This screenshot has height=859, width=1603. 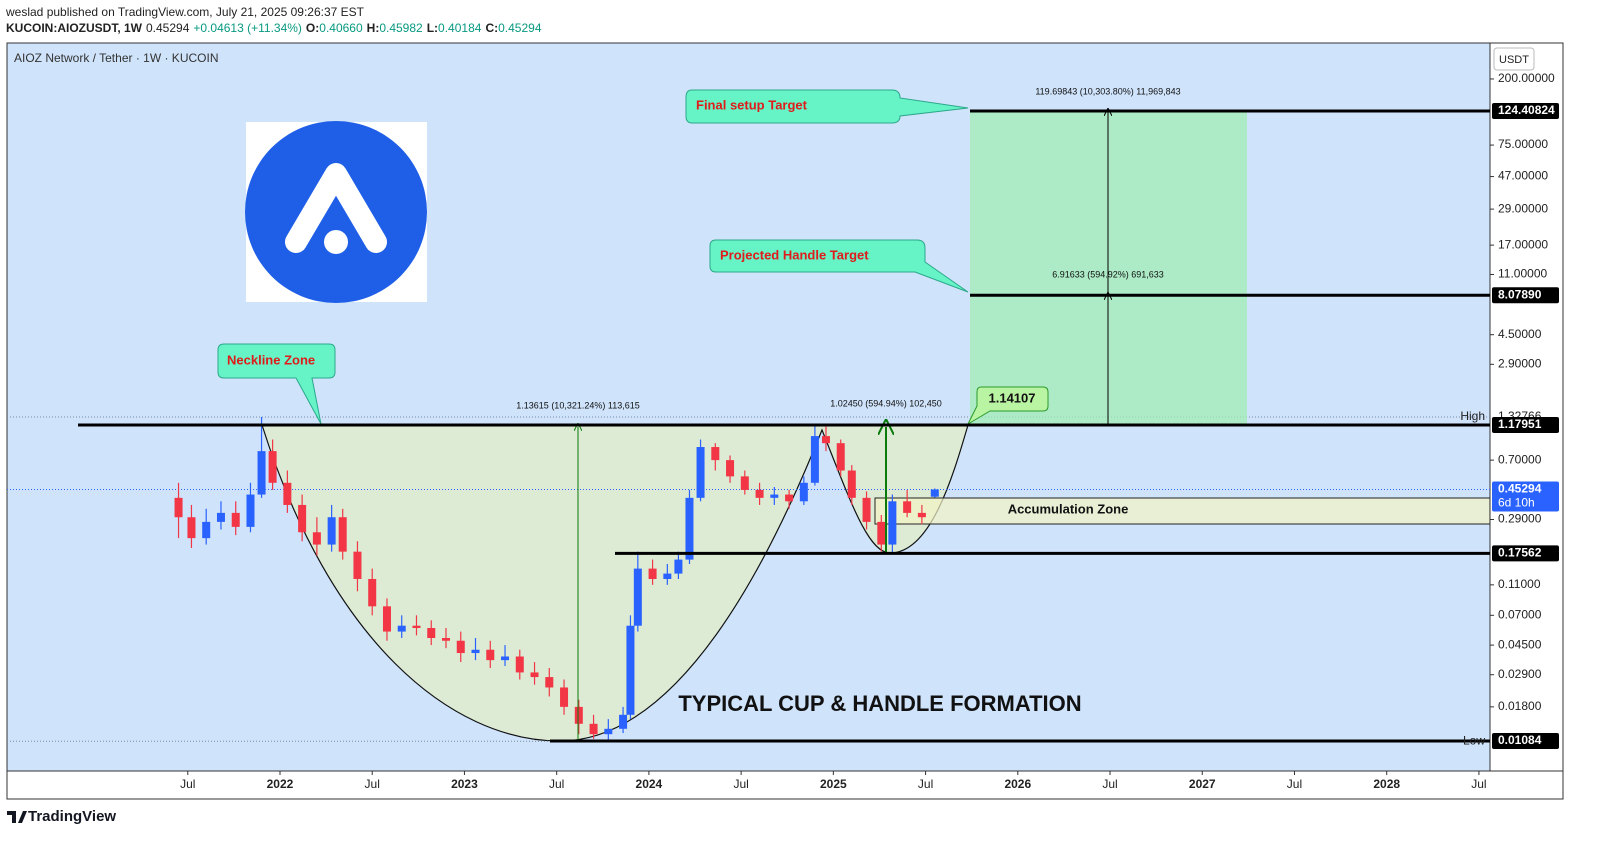 I want to click on y-tick-label: 2.90000, so click(x=1520, y=363).